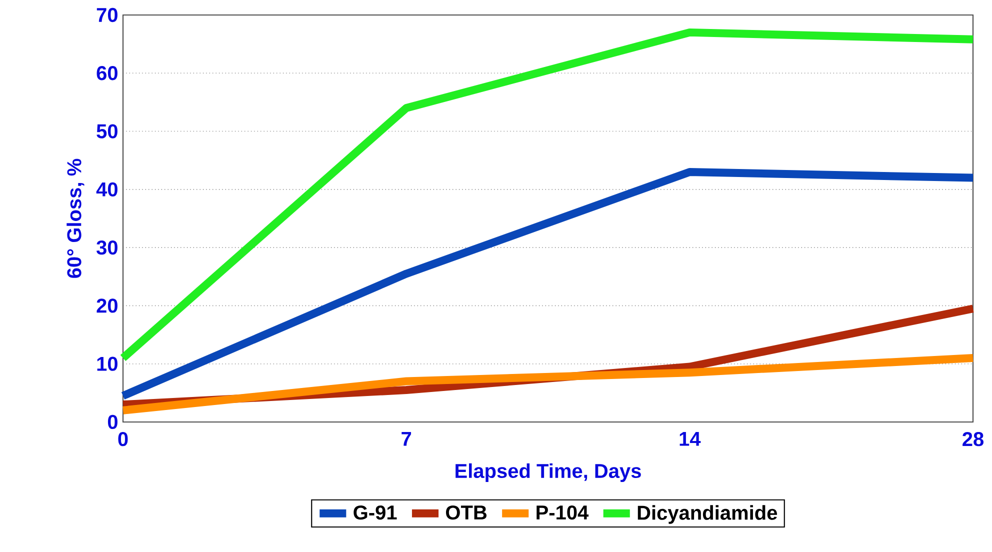  Describe the element at coordinates (107, 73) in the screenshot. I see `y-tick-label: 60` at that location.